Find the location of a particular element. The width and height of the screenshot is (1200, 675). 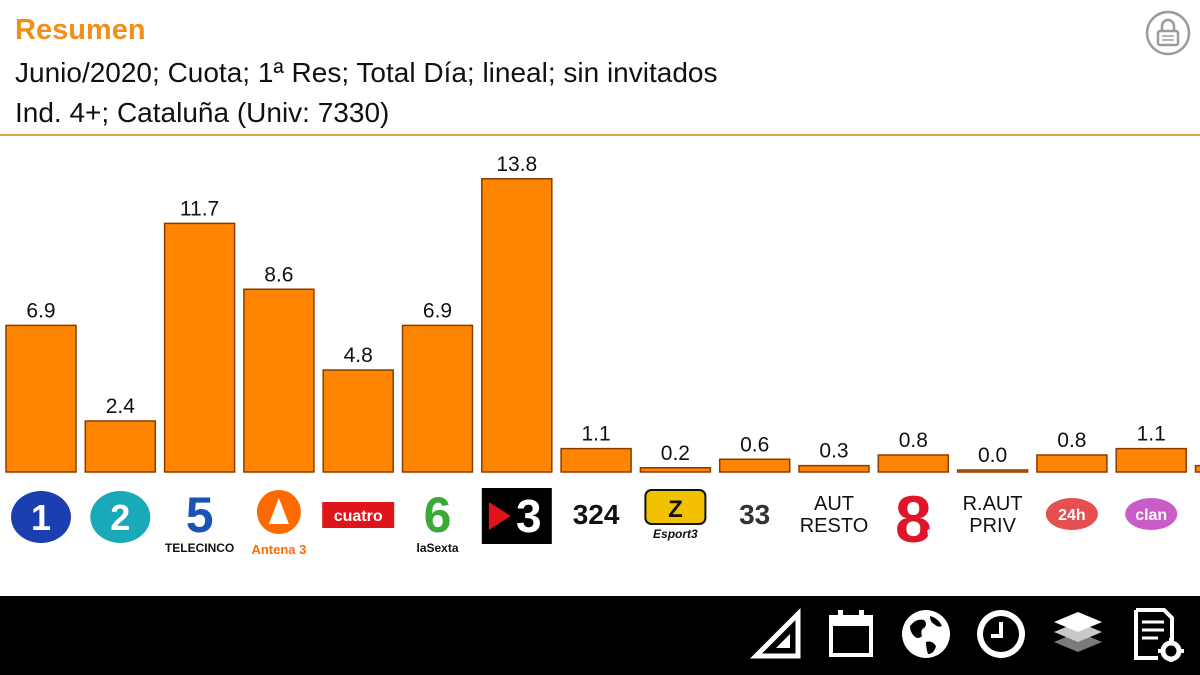

data-label-12: 0.0 is located at coordinates (992, 455).